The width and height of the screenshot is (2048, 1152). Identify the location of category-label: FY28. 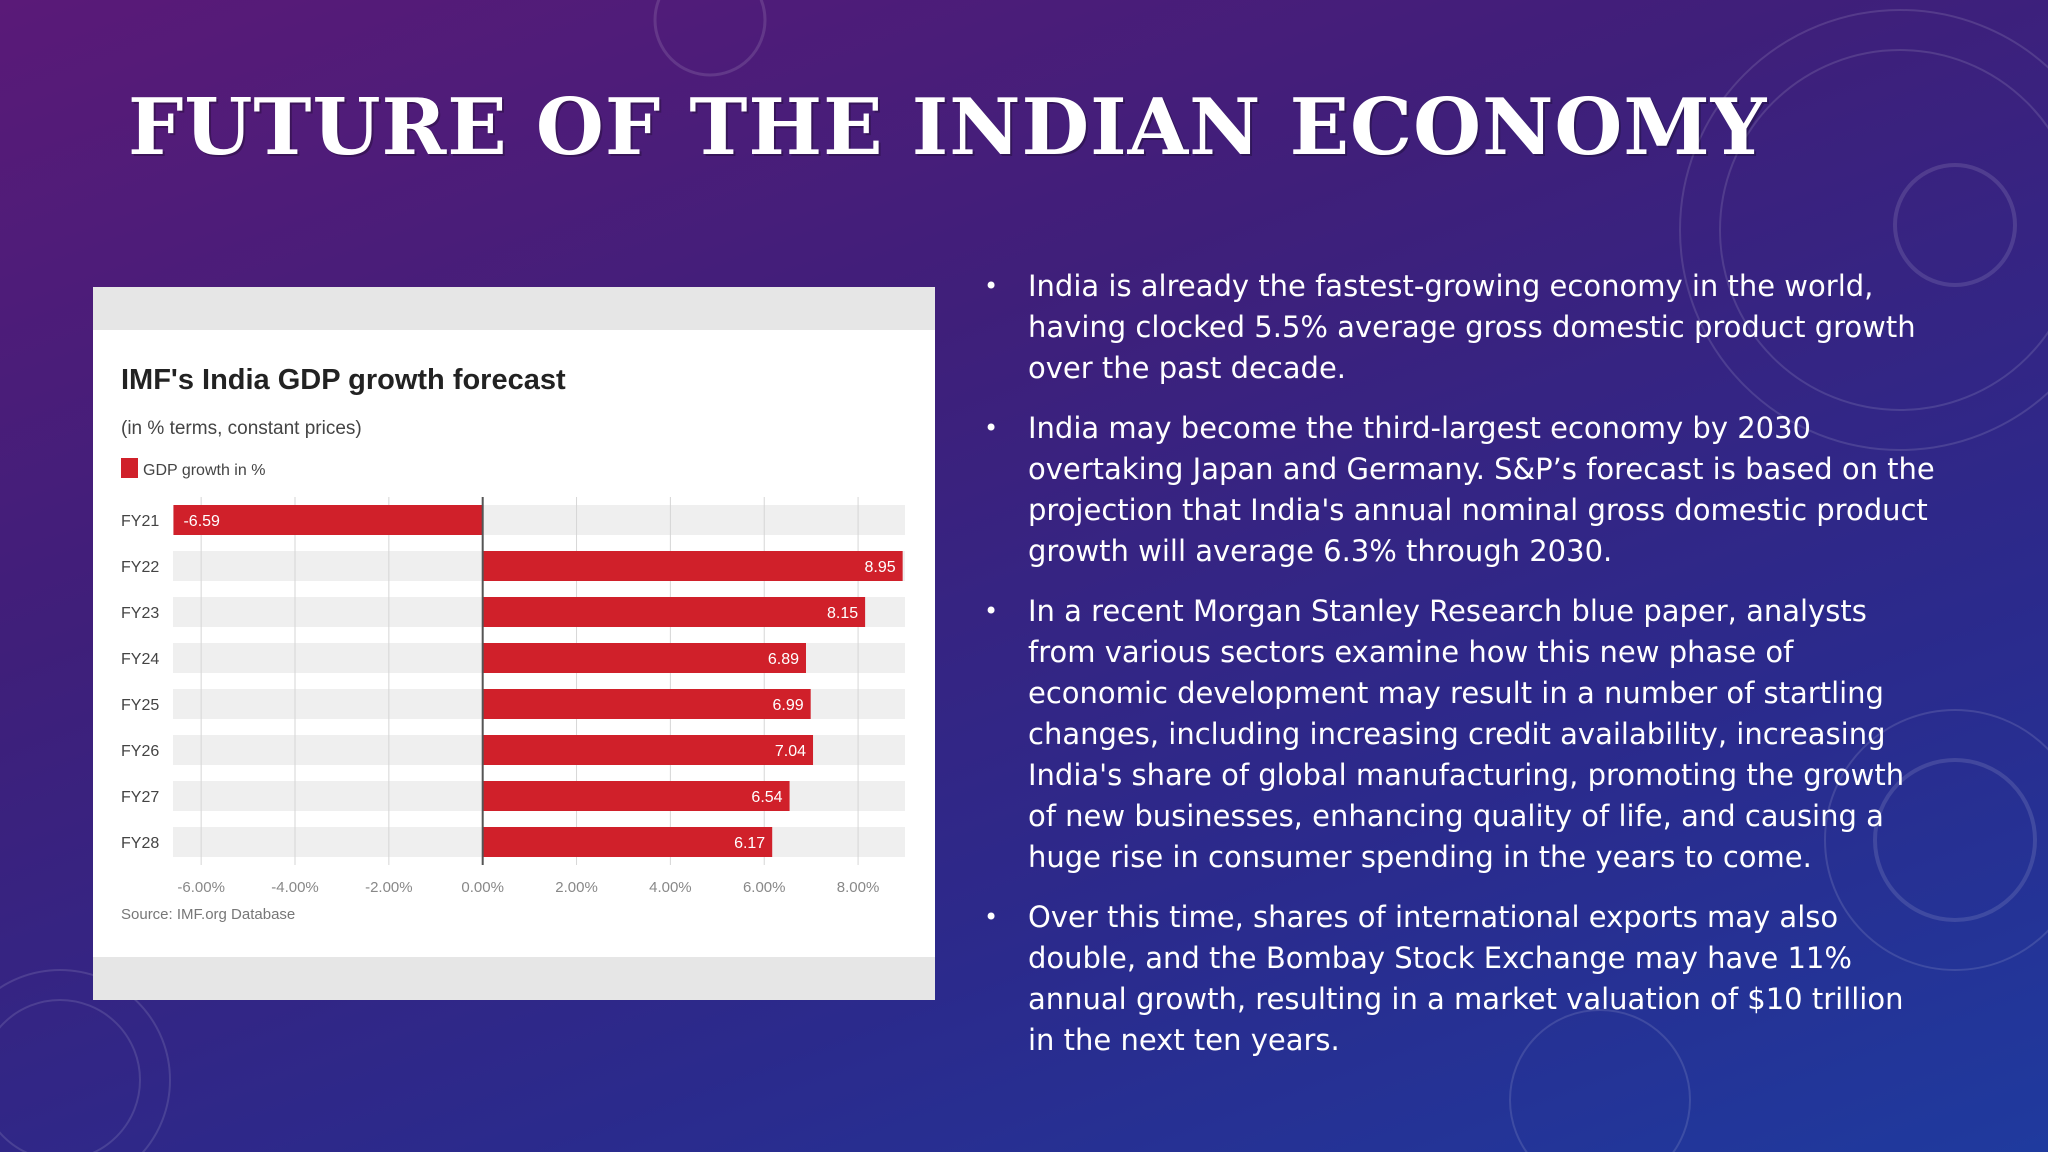
(140, 843).